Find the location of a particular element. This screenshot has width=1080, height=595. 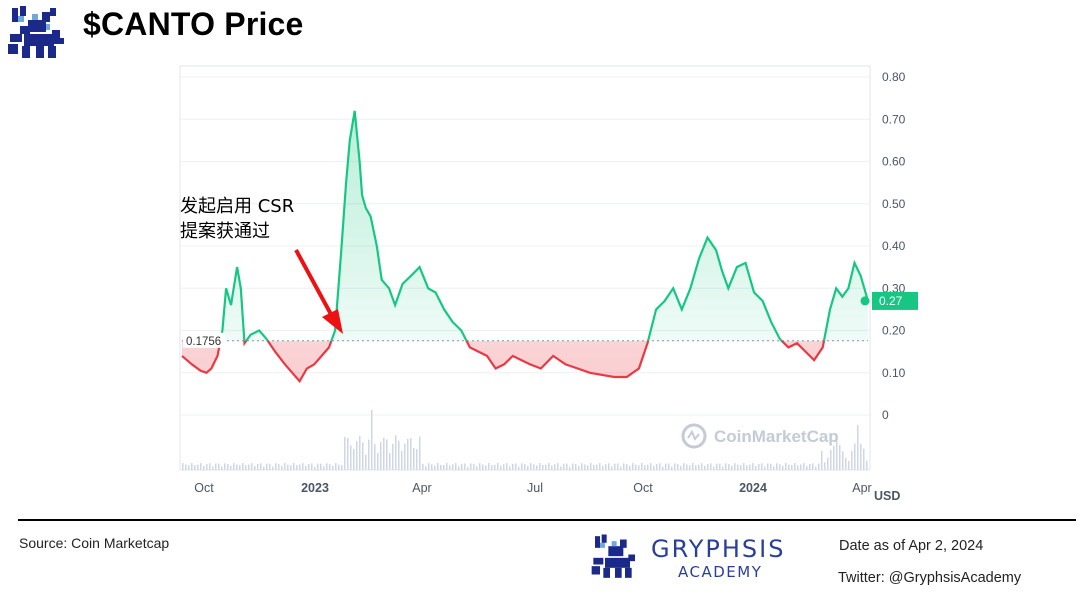

y-tick-label: 0.60 is located at coordinates (894, 162).